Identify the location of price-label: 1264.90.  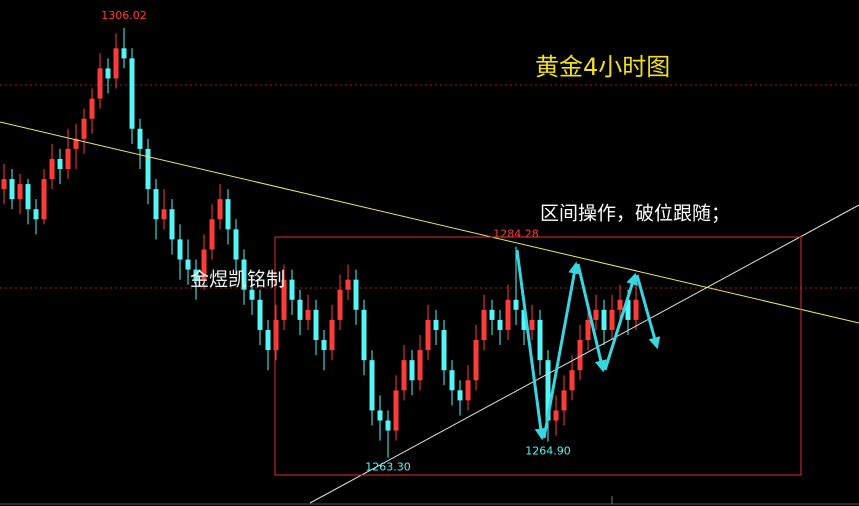
(548, 451).